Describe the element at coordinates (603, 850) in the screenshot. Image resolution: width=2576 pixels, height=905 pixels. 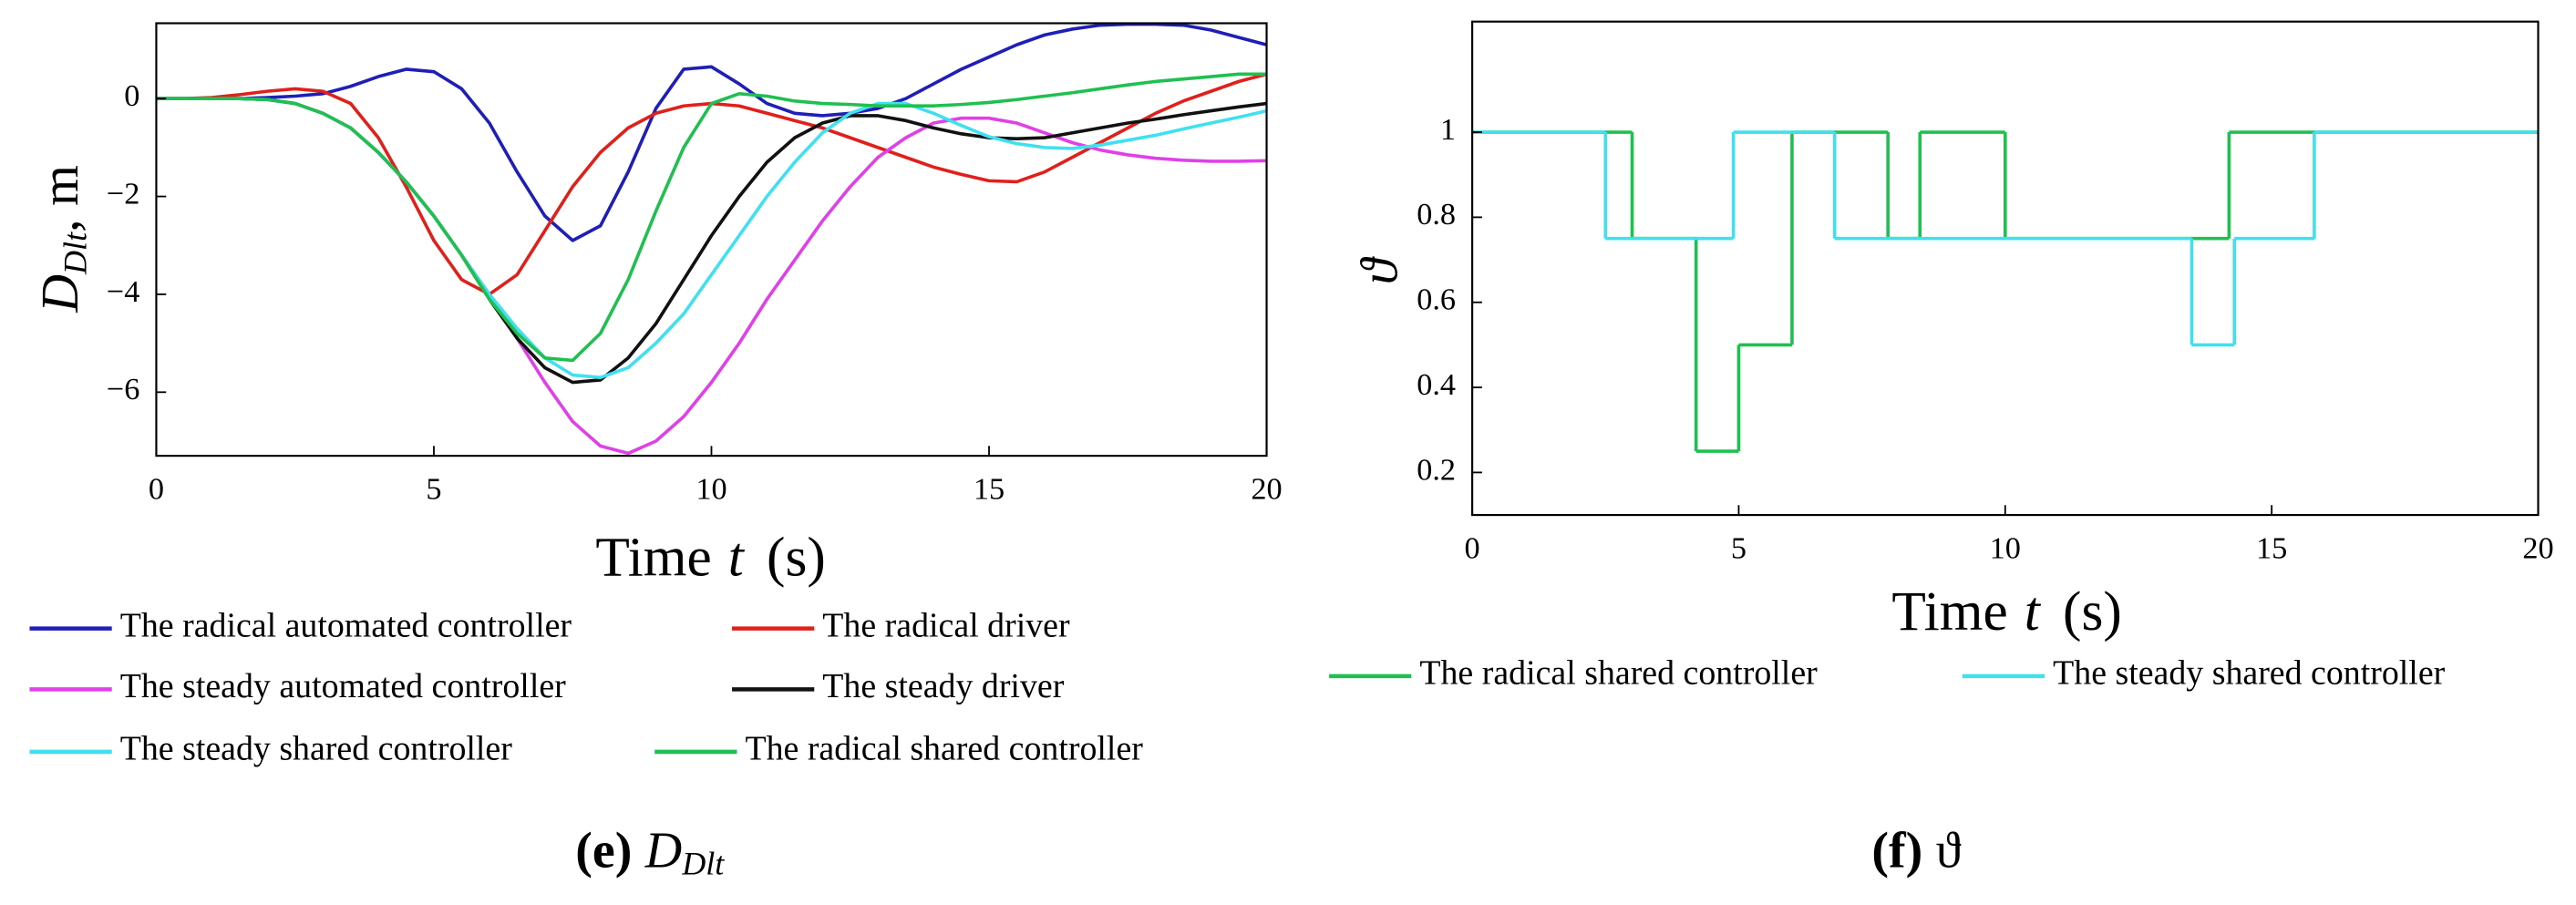
I see `caption-label: (e)` at that location.